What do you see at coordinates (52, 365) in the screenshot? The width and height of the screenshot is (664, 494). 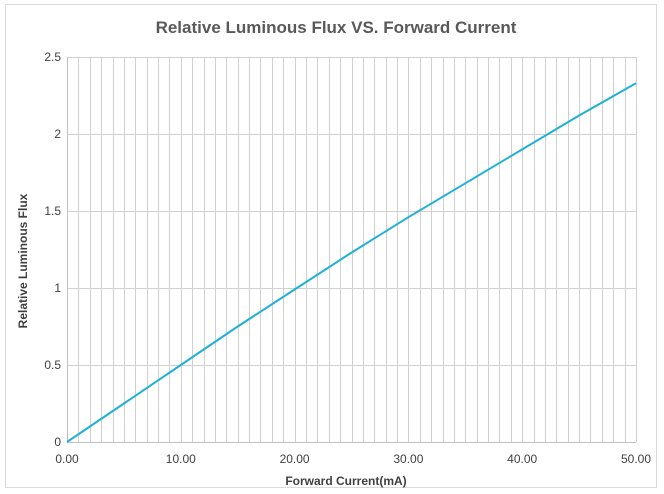 I see `y-tick-label: 0.5` at bounding box center [52, 365].